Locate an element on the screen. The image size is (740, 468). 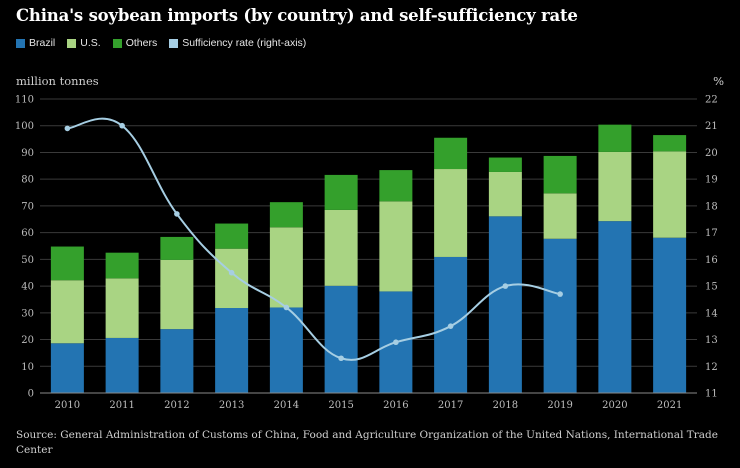
bar-us-2015 is located at coordinates (341, 247).